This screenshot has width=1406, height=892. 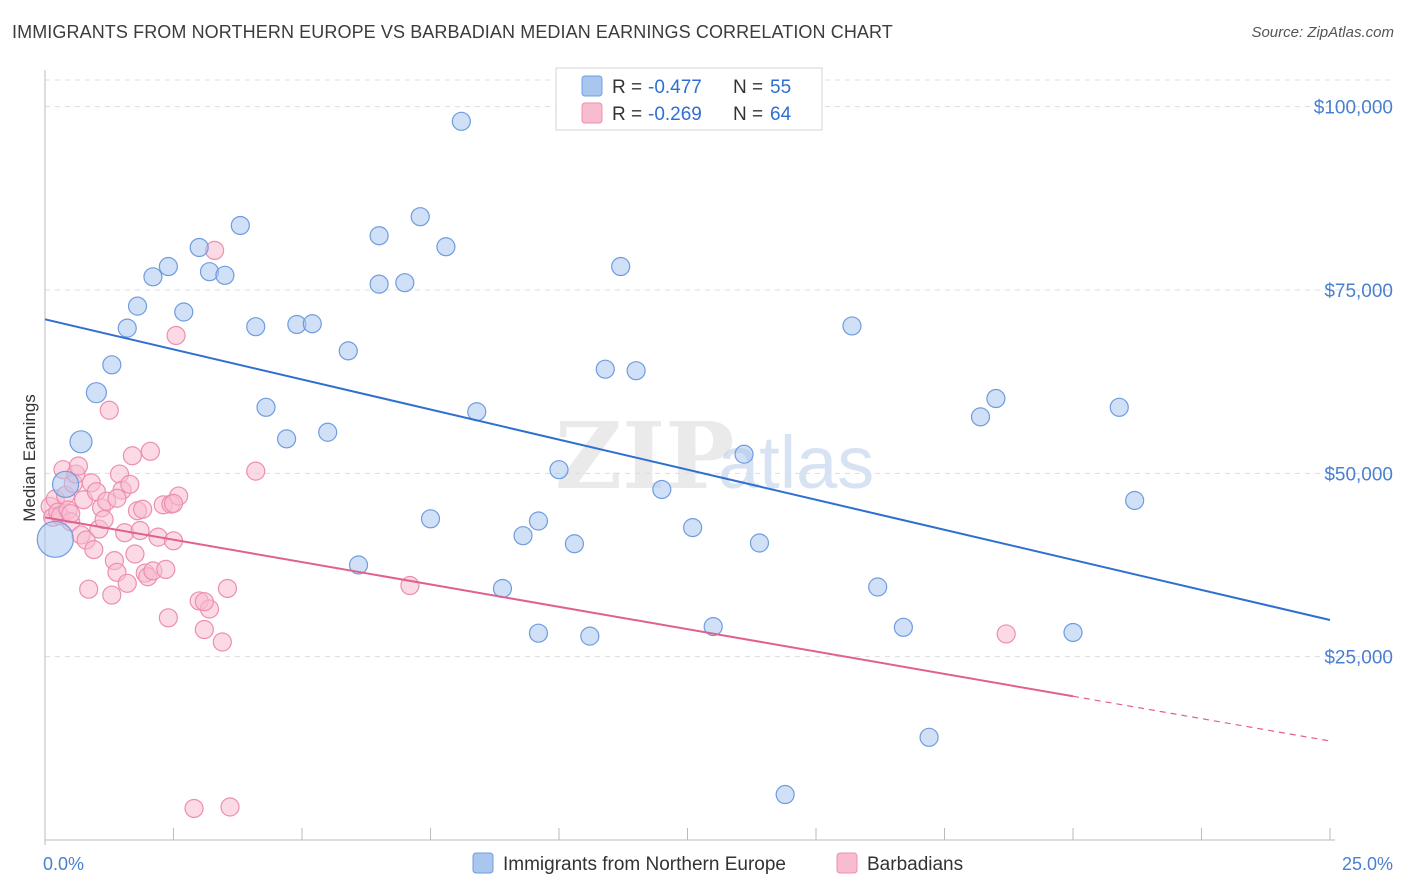 I want to click on legend-n-value-blue: 55, so click(x=780, y=87).